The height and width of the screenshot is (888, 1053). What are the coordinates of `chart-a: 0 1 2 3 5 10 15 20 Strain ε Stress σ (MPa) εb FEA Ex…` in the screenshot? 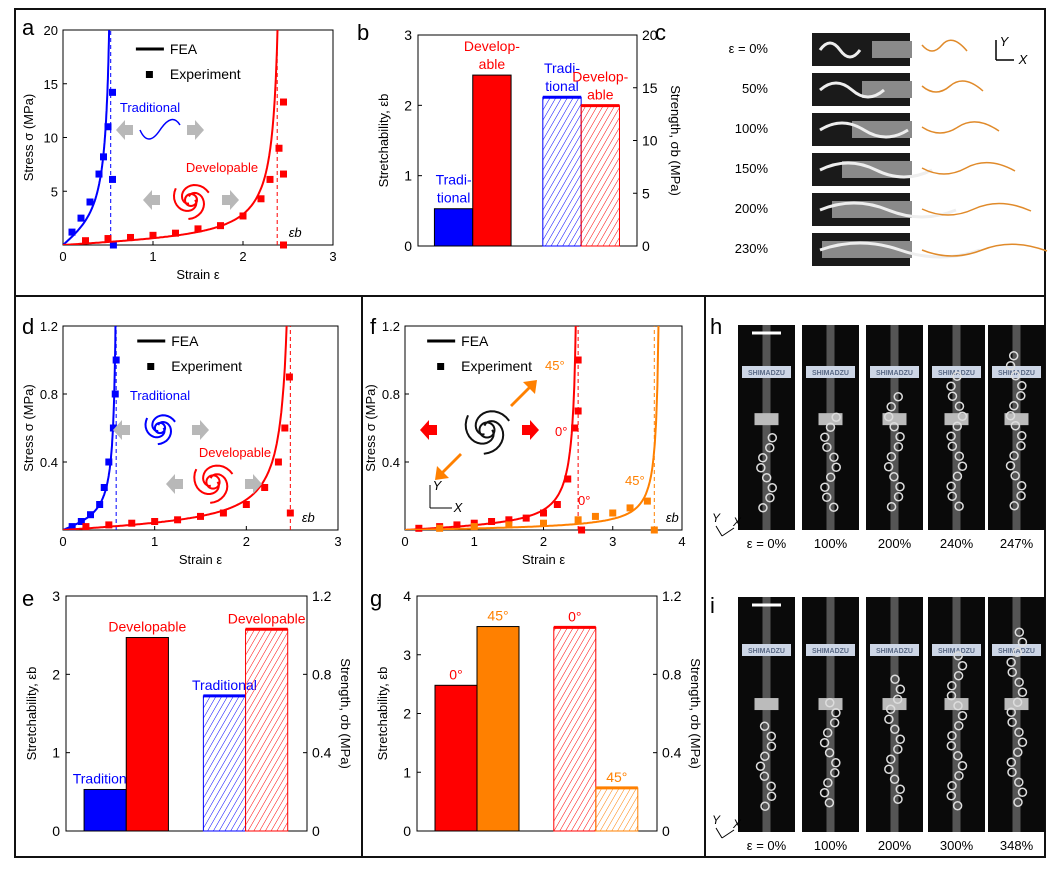 It's located at (179, 152).